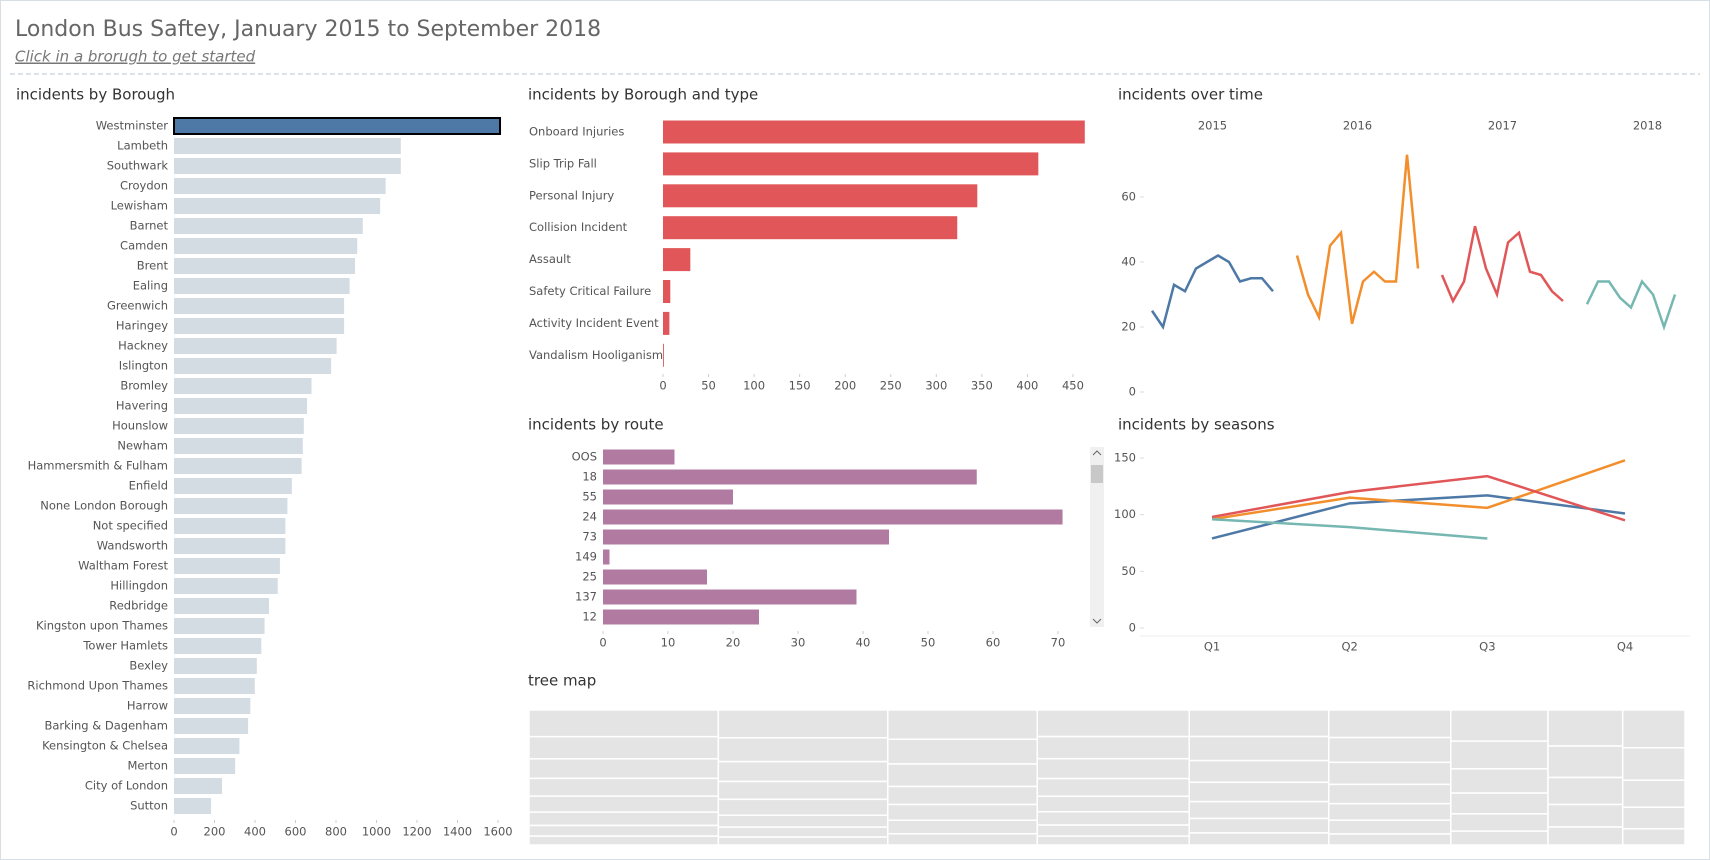 Image resolution: width=1710 pixels, height=860 pixels. I want to click on scrollbar, so click(1097, 537).